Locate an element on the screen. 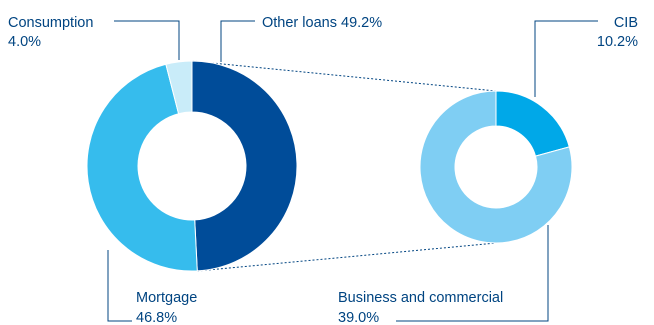 The image size is (654, 325). label-cib-value: 10.2% is located at coordinates (617, 42).